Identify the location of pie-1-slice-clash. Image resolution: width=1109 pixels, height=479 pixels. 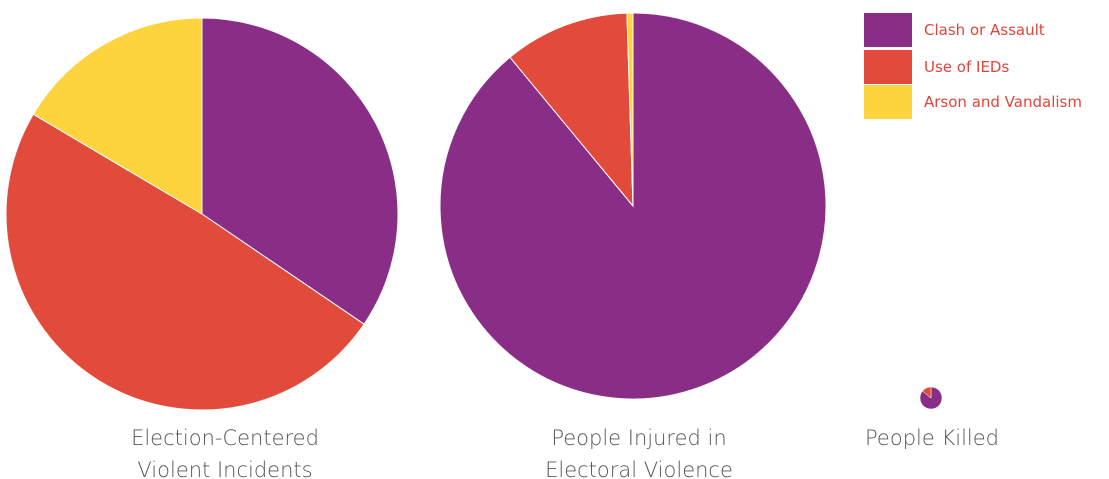
(300, 171).